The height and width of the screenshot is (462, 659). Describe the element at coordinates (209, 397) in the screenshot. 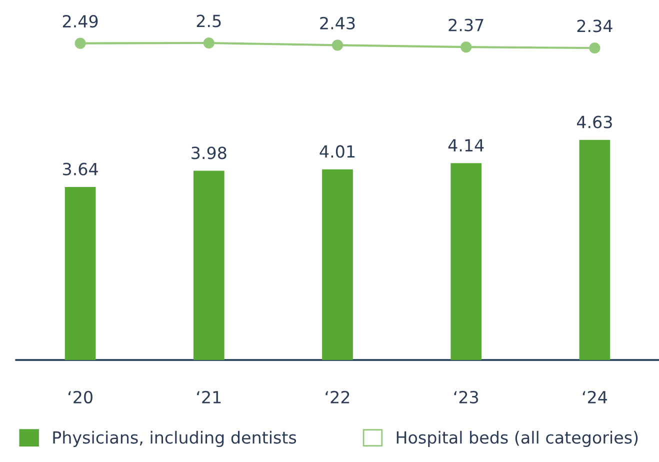

I see `x-tick-label: ‘21` at that location.